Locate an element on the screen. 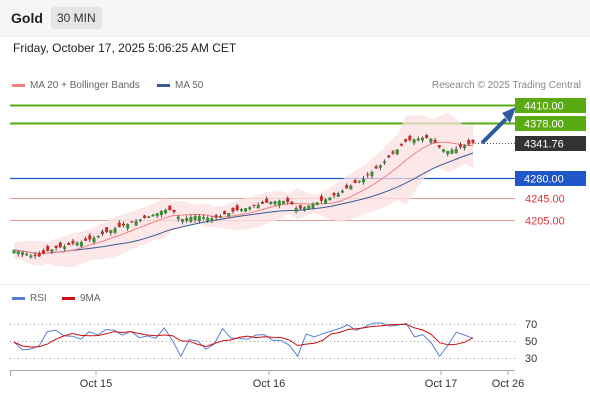 The height and width of the screenshot is (400, 590). projection-arrow-shaft is located at coordinates (494, 131).